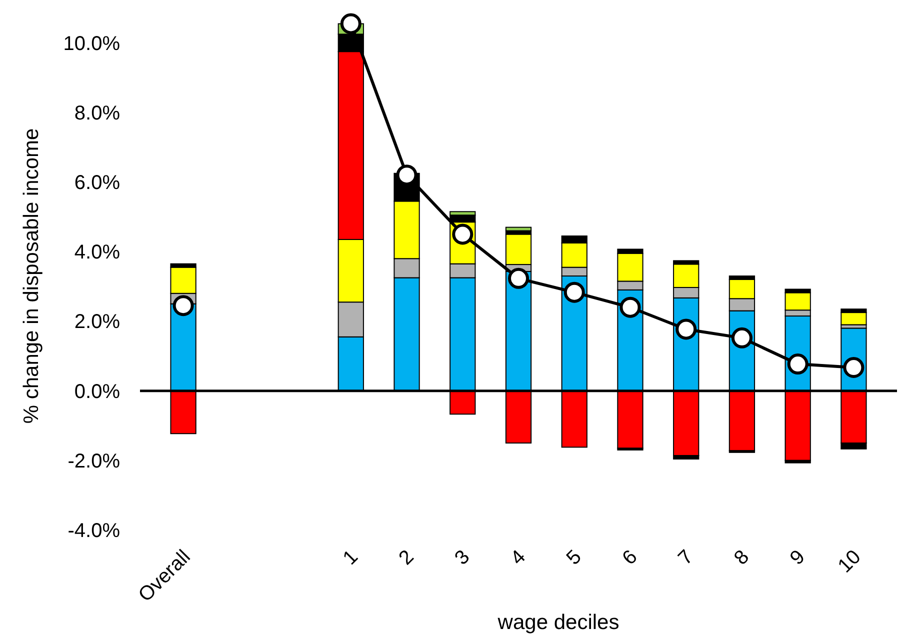  Describe the element at coordinates (94, 461) in the screenshot. I see `y-tick-label: -2.0%` at that location.